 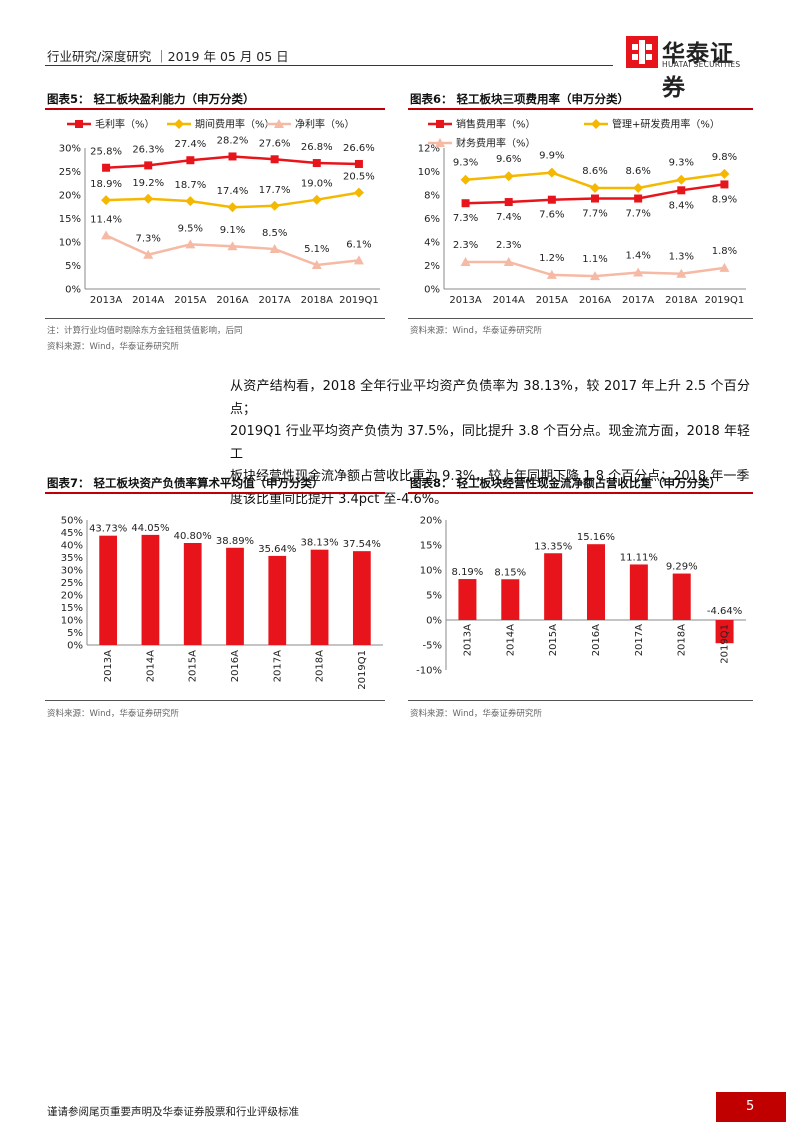 I want to click on data-label: 8.9%, so click(x=724, y=199).